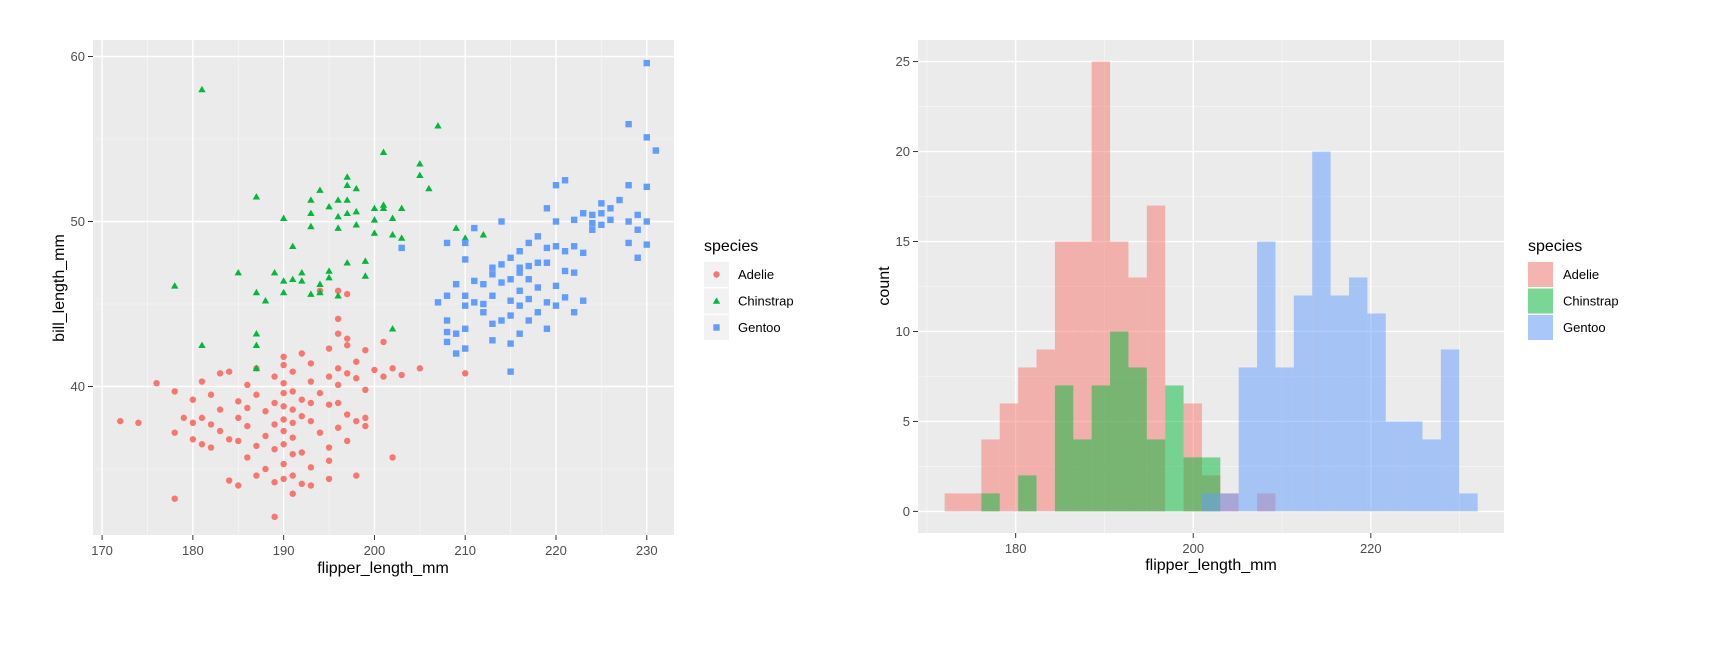 The image size is (1710, 656). What do you see at coordinates (884, 286) in the screenshot?
I see `histogram-y-axis-title: count` at bounding box center [884, 286].